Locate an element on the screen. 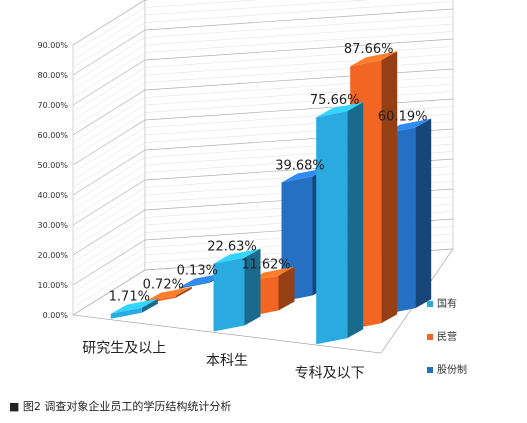 This screenshot has width=527, height=423. data-label: 1.71% is located at coordinates (129, 297).